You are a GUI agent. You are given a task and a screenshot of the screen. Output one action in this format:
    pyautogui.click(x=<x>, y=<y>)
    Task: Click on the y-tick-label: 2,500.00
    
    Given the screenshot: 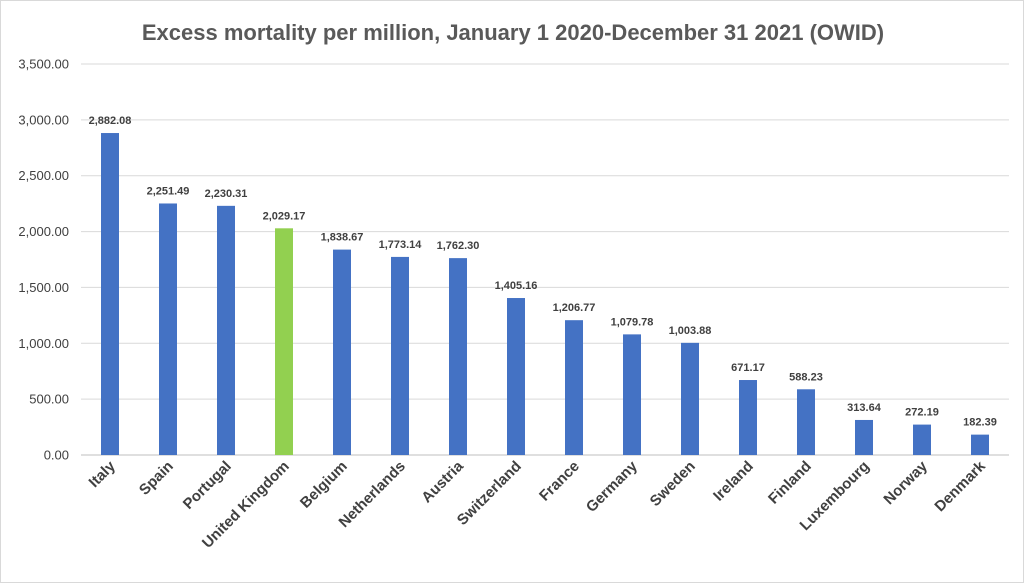 What is the action you would take?
    pyautogui.click(x=43, y=175)
    